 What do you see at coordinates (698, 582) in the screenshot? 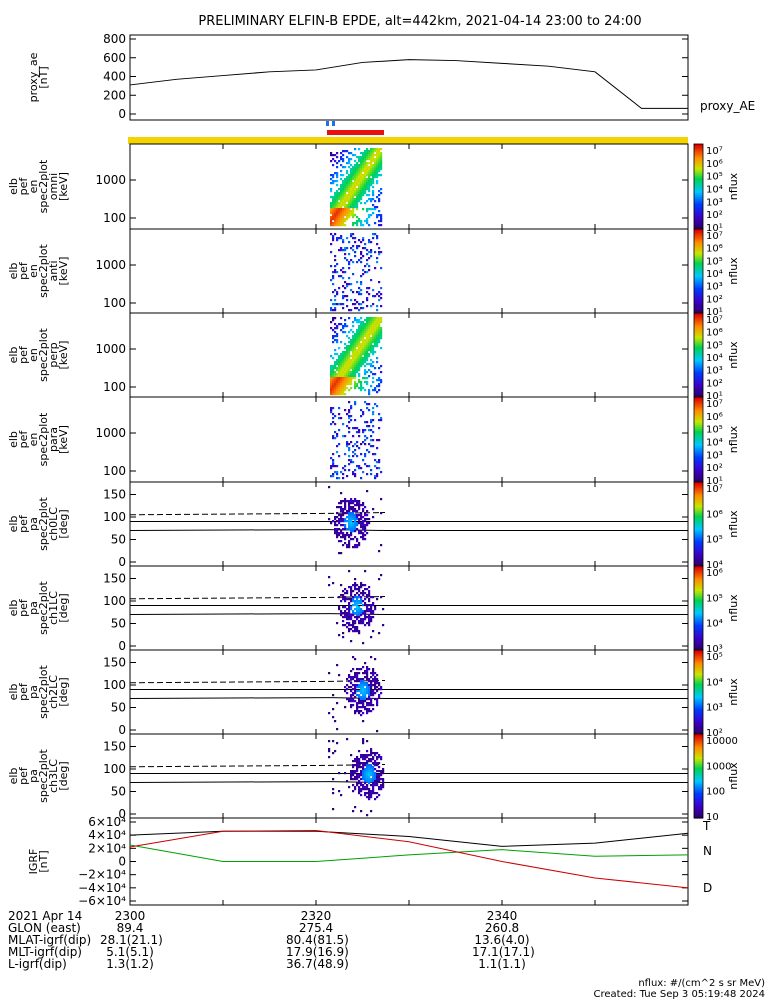
I see `pa-spectrogram-ch1LC-colorbar-segment` at bounding box center [698, 582].